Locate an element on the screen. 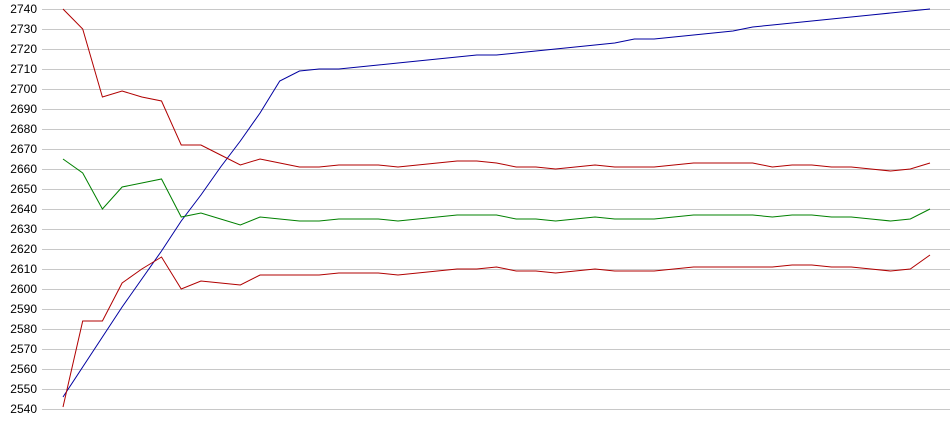  y-tick-label: 2720 is located at coordinates (23, 49).